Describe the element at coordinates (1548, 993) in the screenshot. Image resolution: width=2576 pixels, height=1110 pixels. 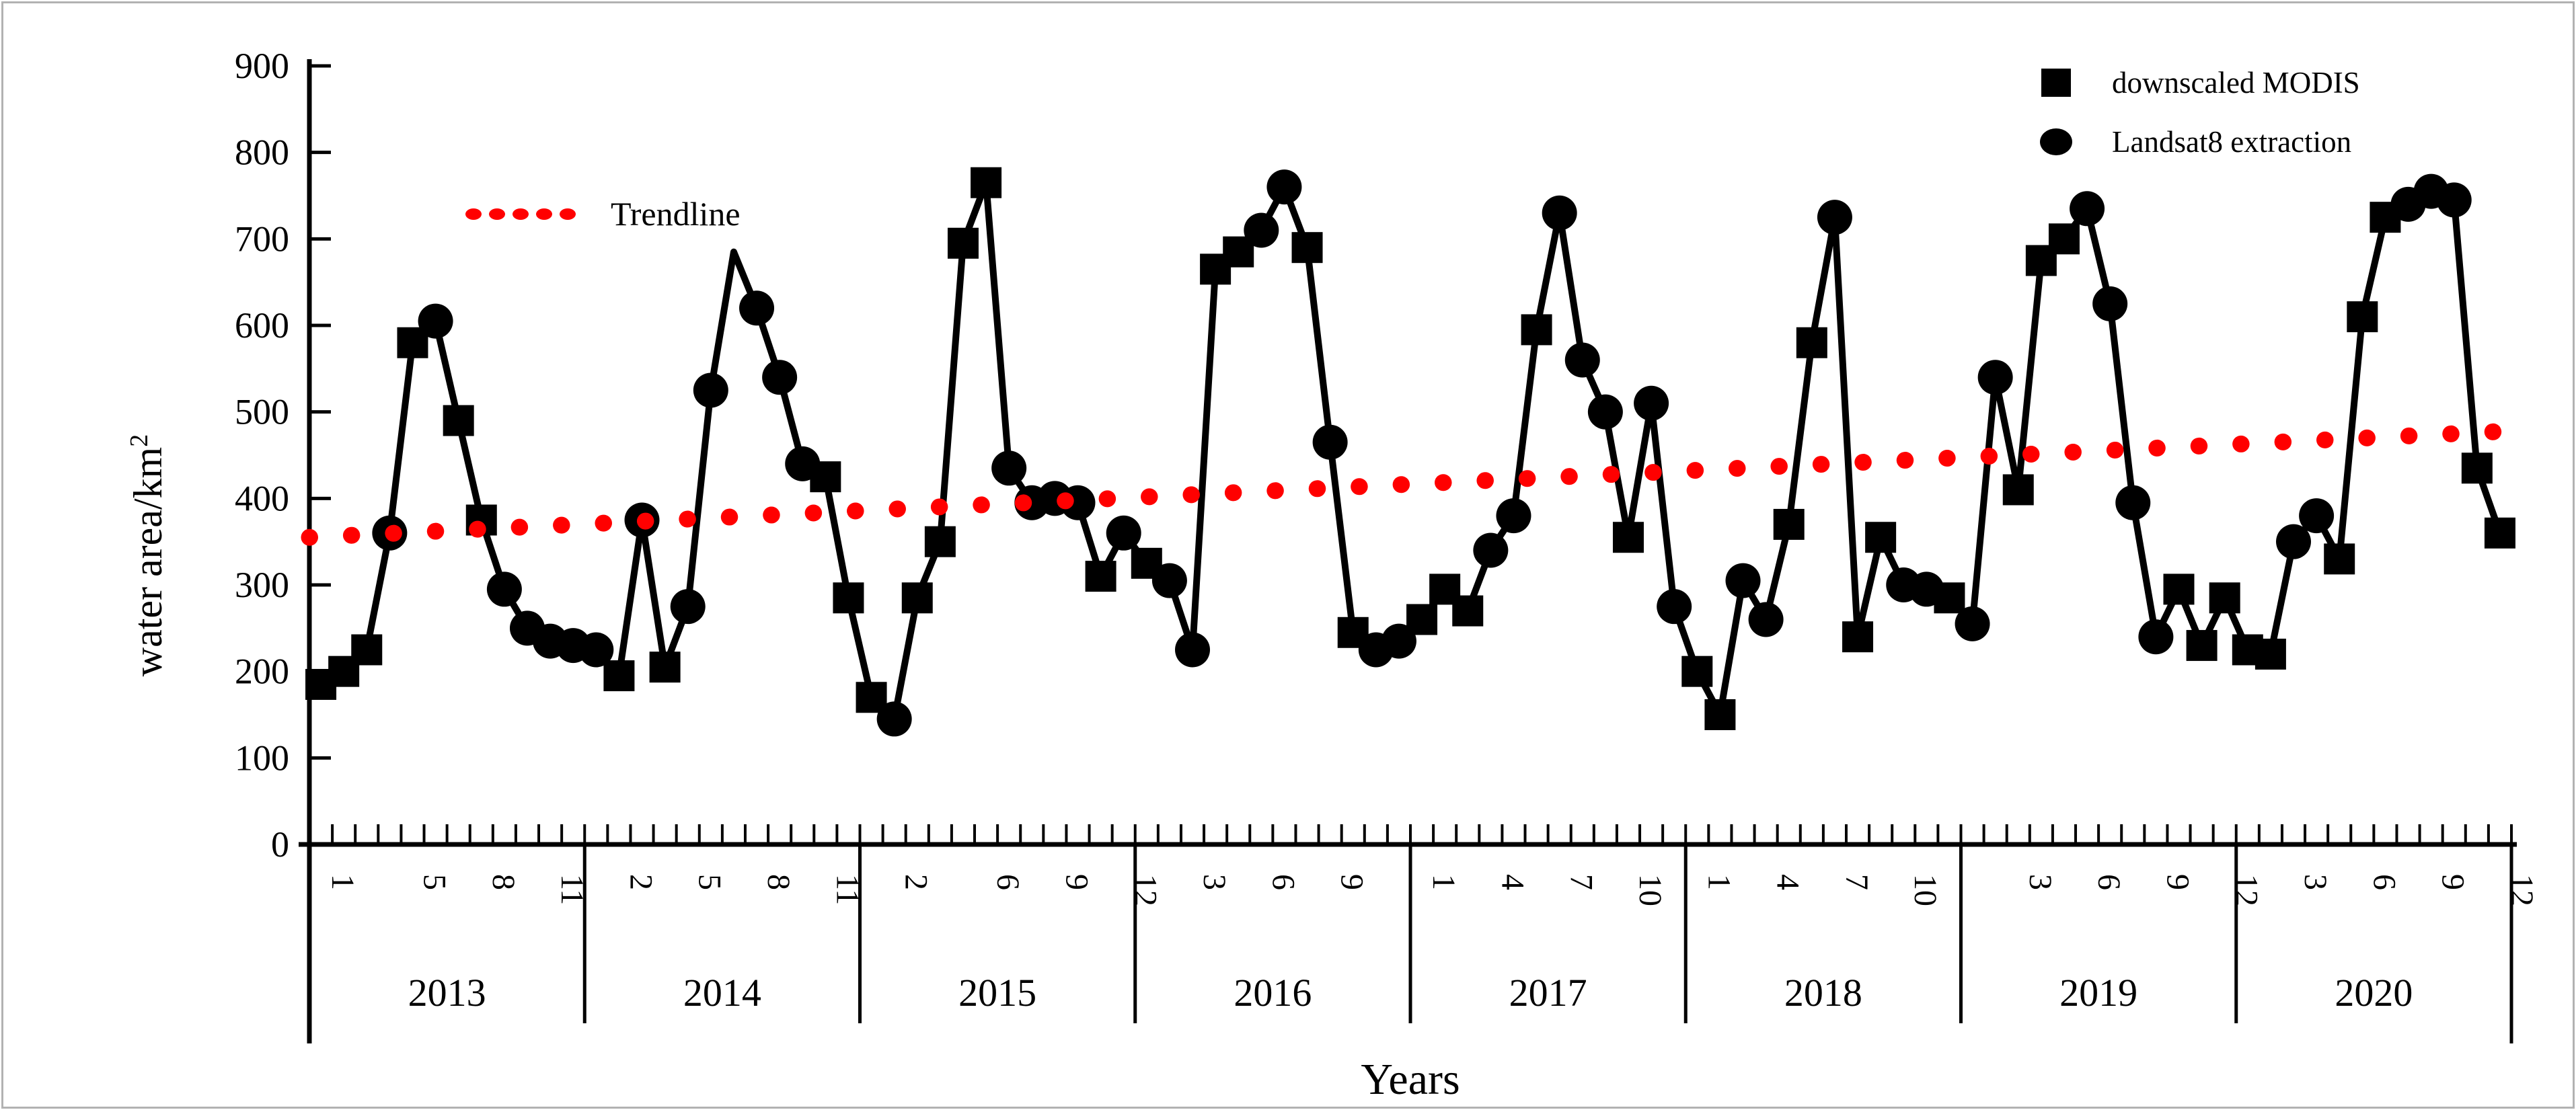
I see `year-label: 2017` at that location.